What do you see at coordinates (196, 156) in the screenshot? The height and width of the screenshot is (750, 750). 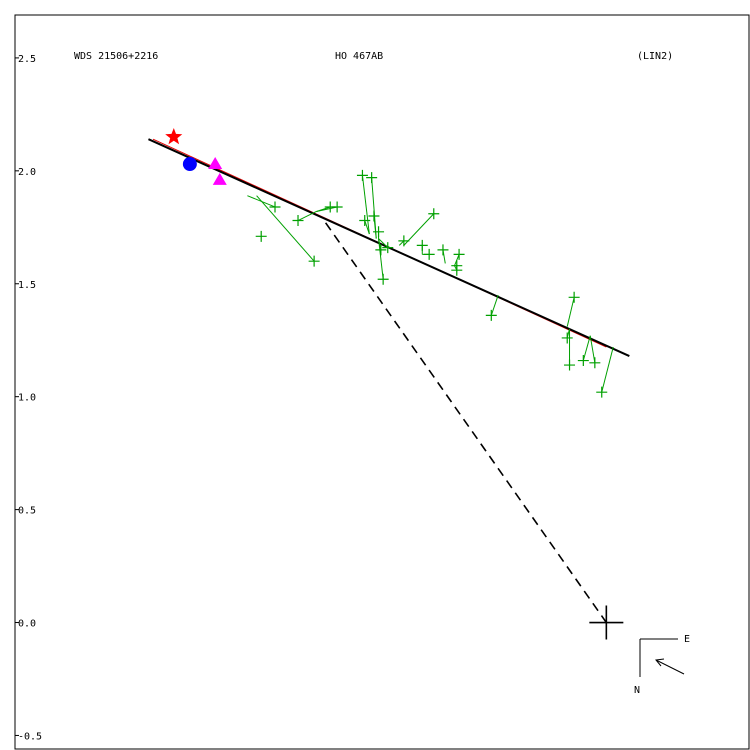 I see `special-markers` at bounding box center [196, 156].